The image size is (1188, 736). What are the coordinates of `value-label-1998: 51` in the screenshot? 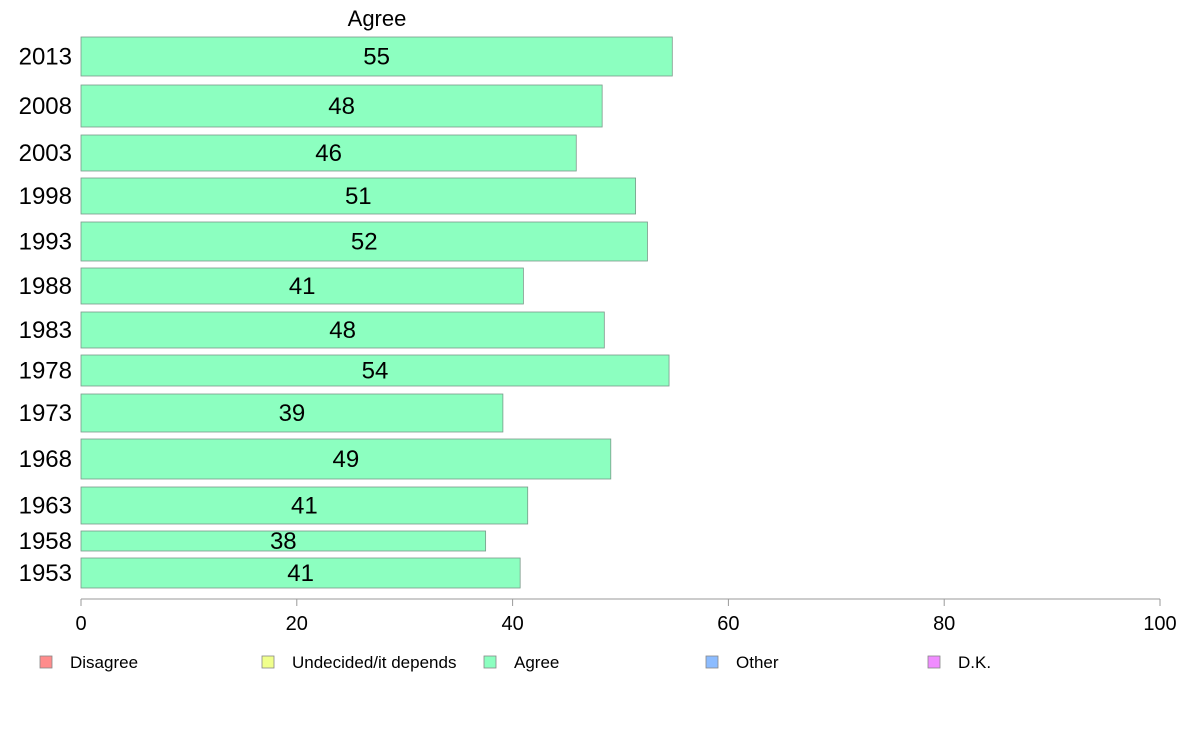 It's located at (358, 196).